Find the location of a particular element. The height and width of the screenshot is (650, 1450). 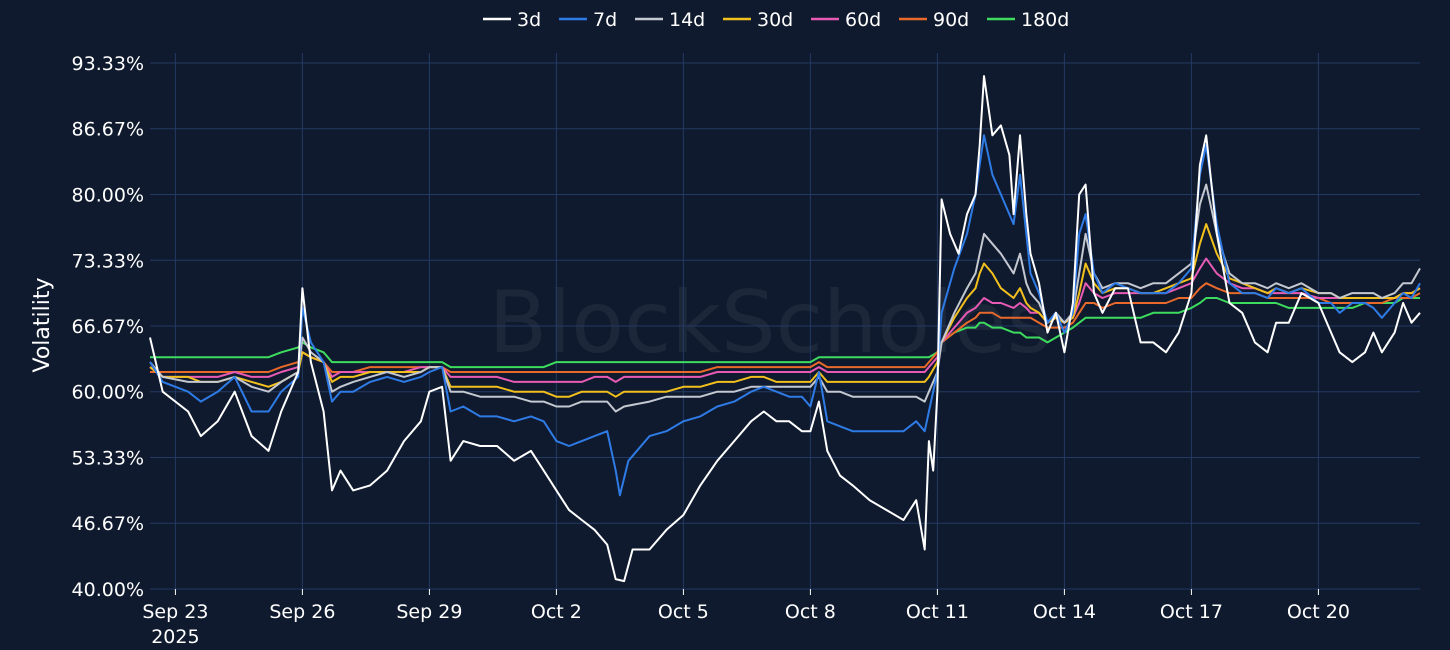

legend: 3d 7d 14d 30d 60d 90d 180d is located at coordinates (776, 20).